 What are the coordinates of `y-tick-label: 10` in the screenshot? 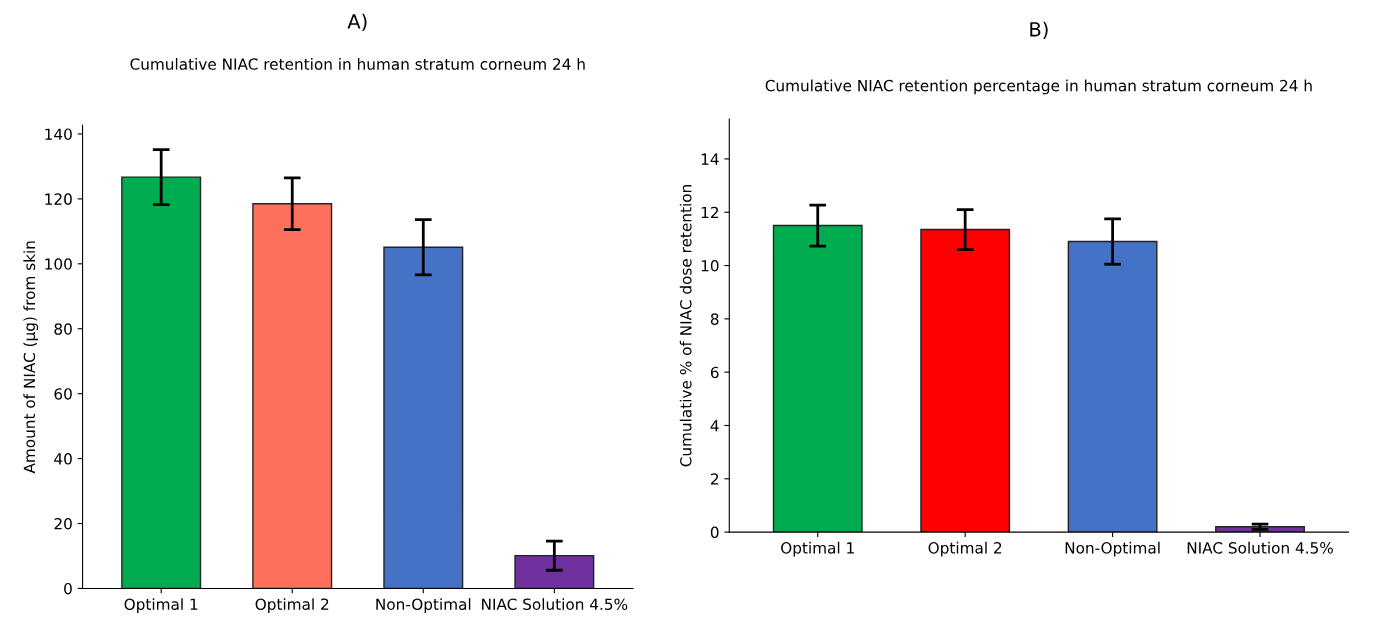 It's located at (710, 266).